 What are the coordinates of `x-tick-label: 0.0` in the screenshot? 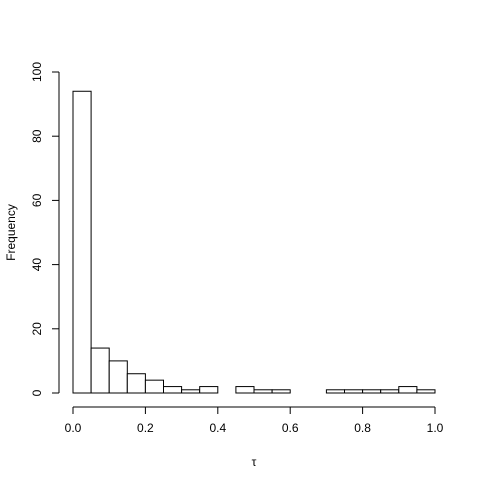 It's located at (73, 428).